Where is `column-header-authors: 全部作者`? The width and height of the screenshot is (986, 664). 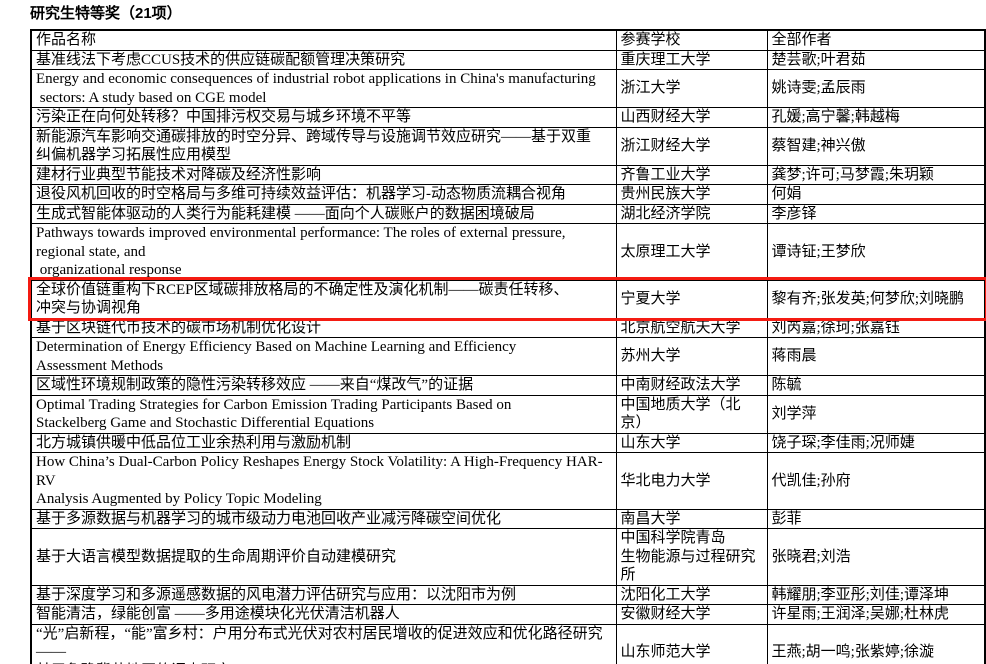
column-header-authors: 全部作者 is located at coordinates (876, 40).